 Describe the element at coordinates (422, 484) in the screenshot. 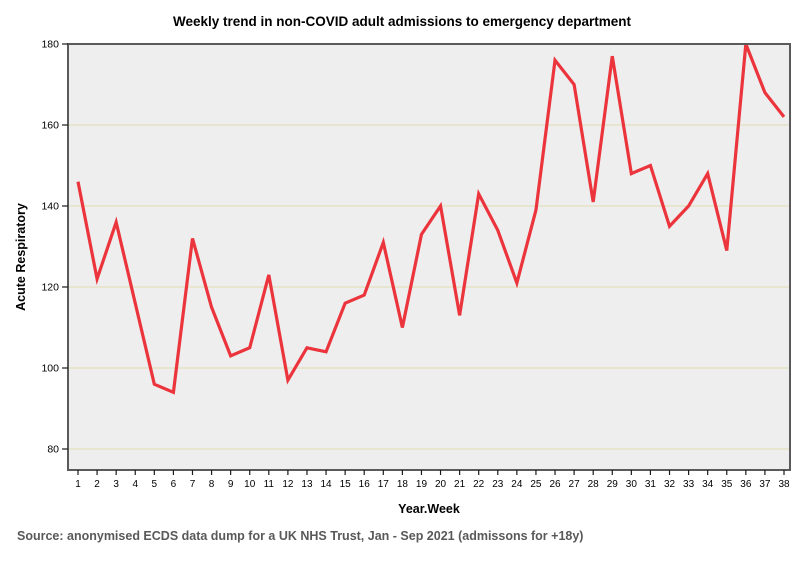

I see `x-tick-label: 19` at that location.